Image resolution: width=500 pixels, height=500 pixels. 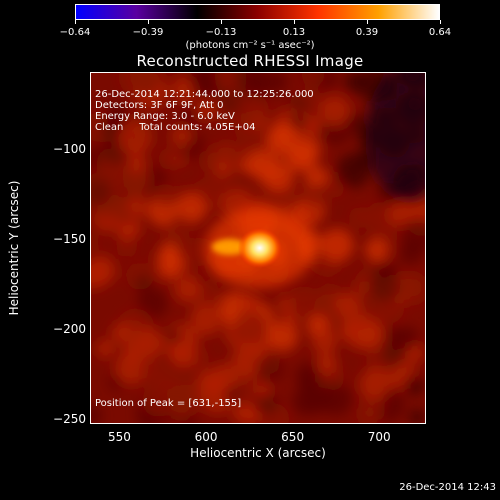 I want to click on chart-title: Reconstructed RHESSI Image, so click(x=250, y=61).